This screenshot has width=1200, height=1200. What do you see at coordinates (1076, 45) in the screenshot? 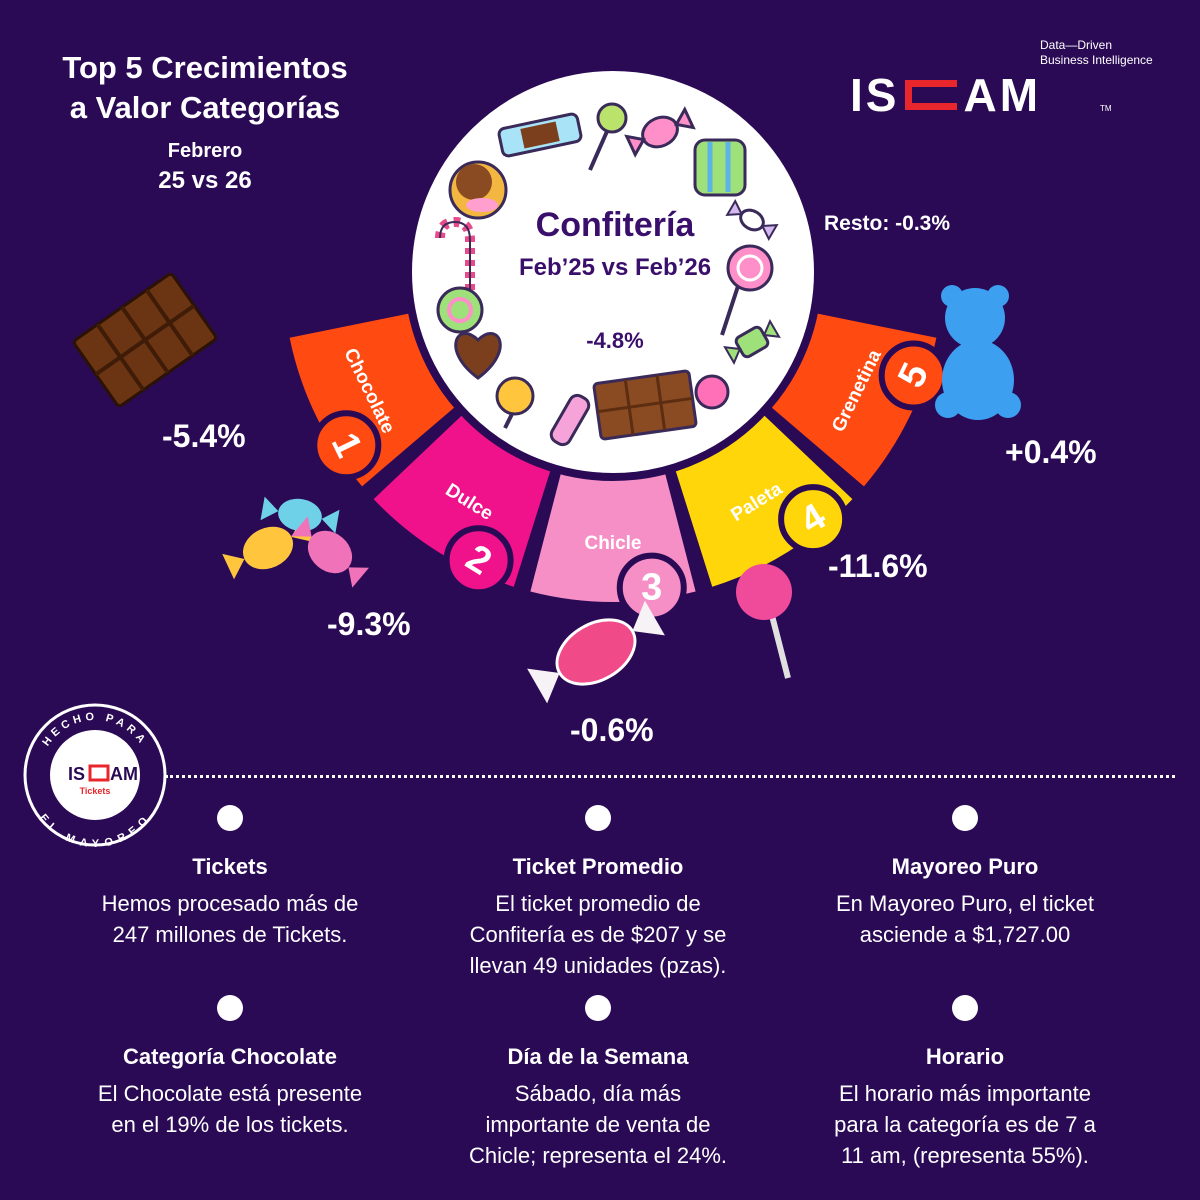
I see `brand-tagline-line-1: Data—Driven` at bounding box center [1076, 45].